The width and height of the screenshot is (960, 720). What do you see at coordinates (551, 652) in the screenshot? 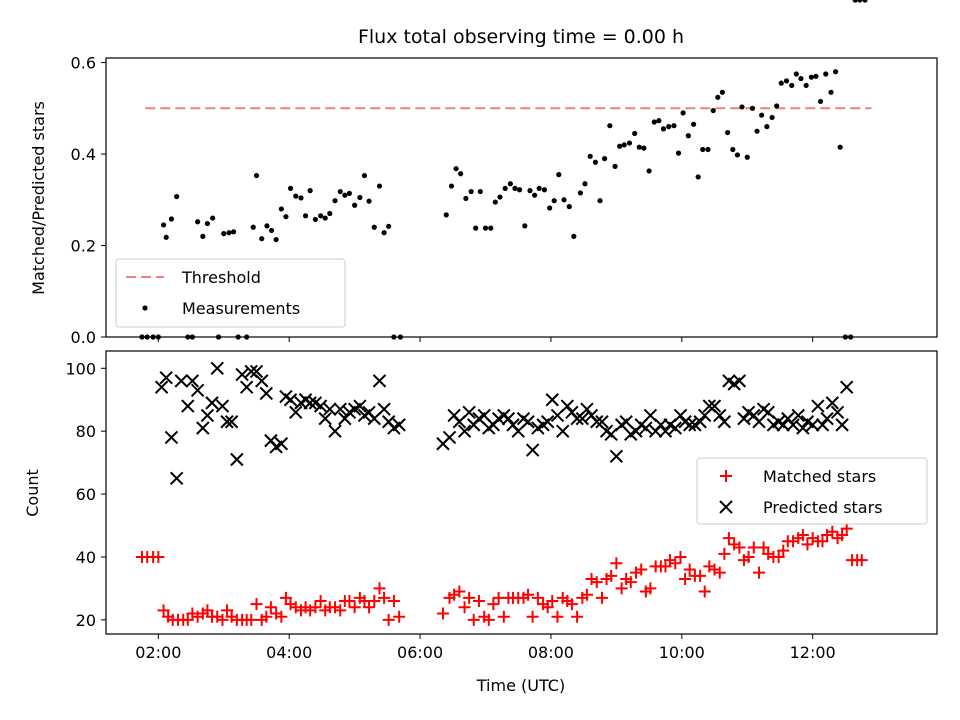
I see `x-tick-label: 08:00` at bounding box center [551, 652].